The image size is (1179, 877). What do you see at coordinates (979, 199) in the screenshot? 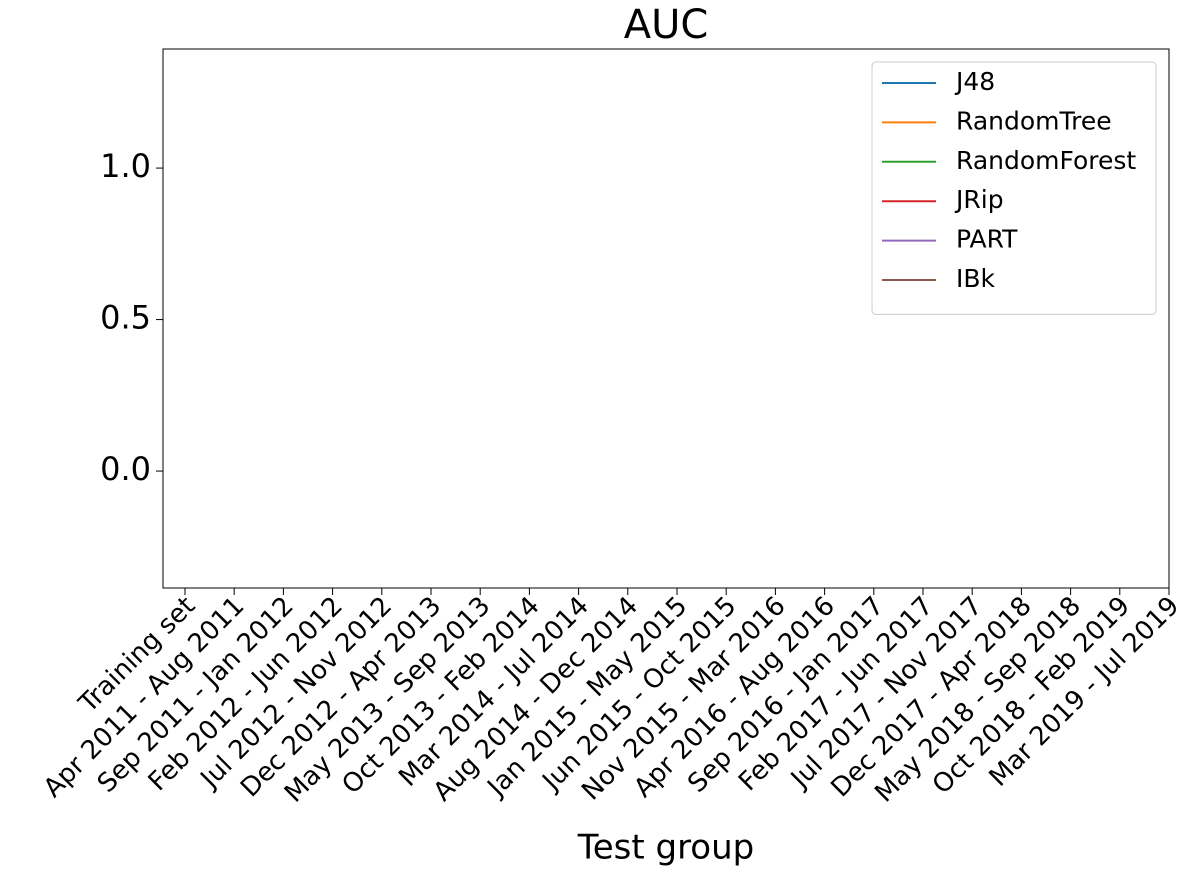
I see `legend-label: JRip` at bounding box center [979, 199].